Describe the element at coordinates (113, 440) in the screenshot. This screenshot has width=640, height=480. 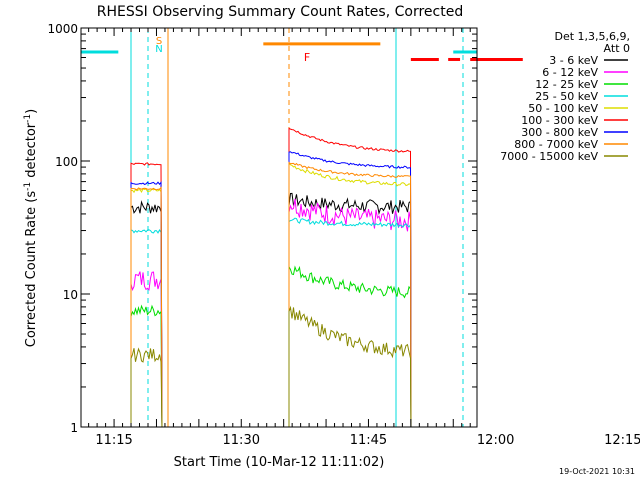
I see `x-tick-label: 11:15` at that location.